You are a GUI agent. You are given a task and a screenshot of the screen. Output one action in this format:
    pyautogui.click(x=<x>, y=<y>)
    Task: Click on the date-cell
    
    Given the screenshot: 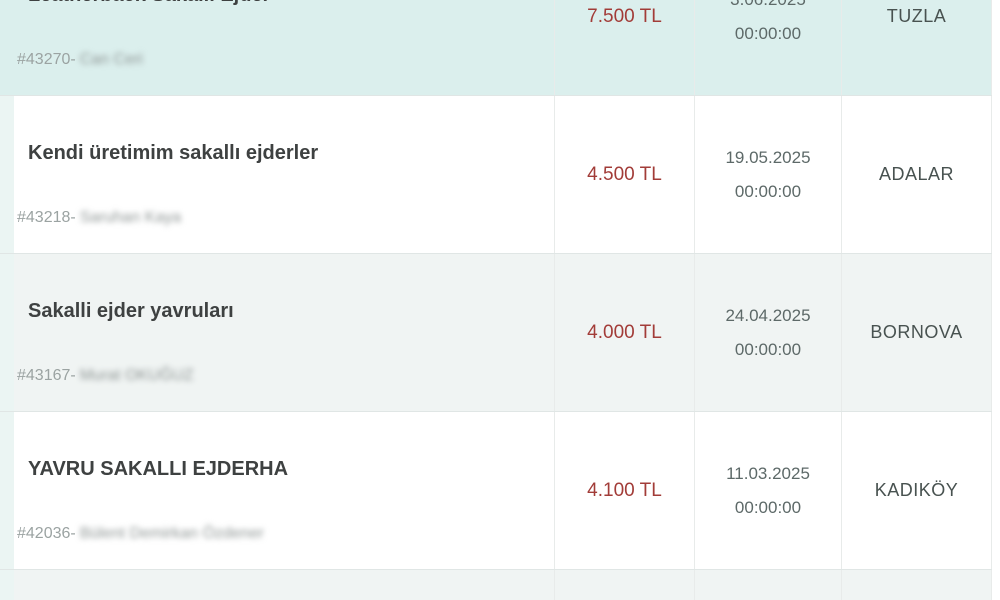 What is the action you would take?
    pyautogui.click(x=768, y=585)
    